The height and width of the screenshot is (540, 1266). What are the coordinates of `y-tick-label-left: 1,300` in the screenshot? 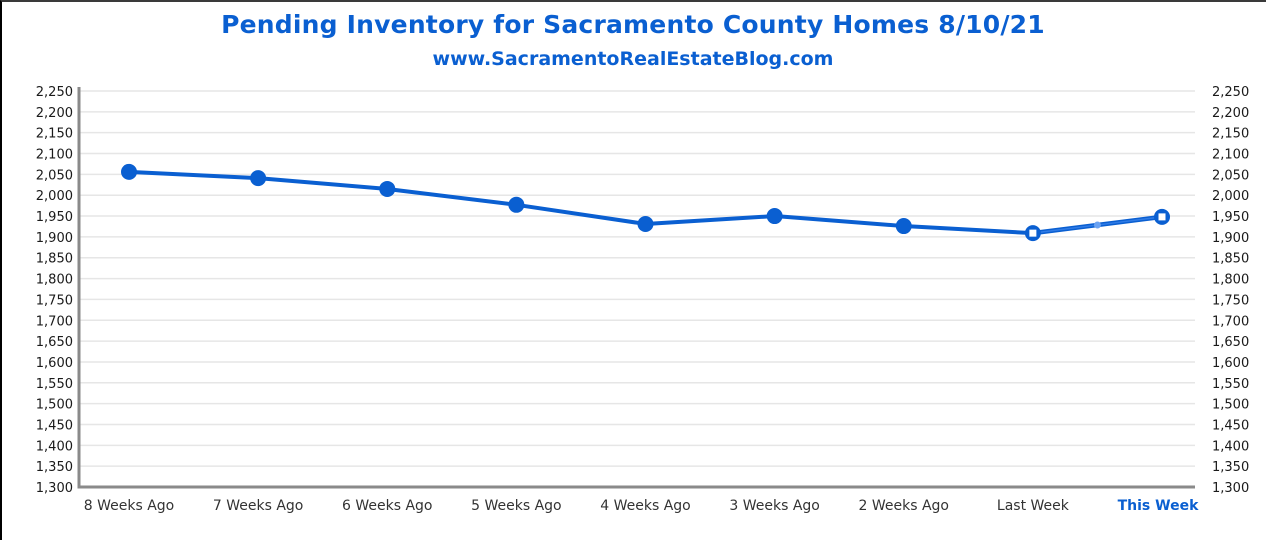 It's located at (54, 488).